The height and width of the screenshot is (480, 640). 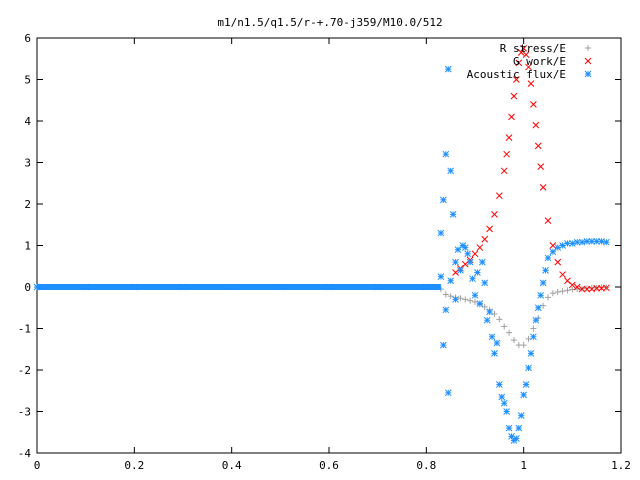 What do you see at coordinates (329, 465) in the screenshot?
I see `x-tick-label: 0.6` at bounding box center [329, 465].